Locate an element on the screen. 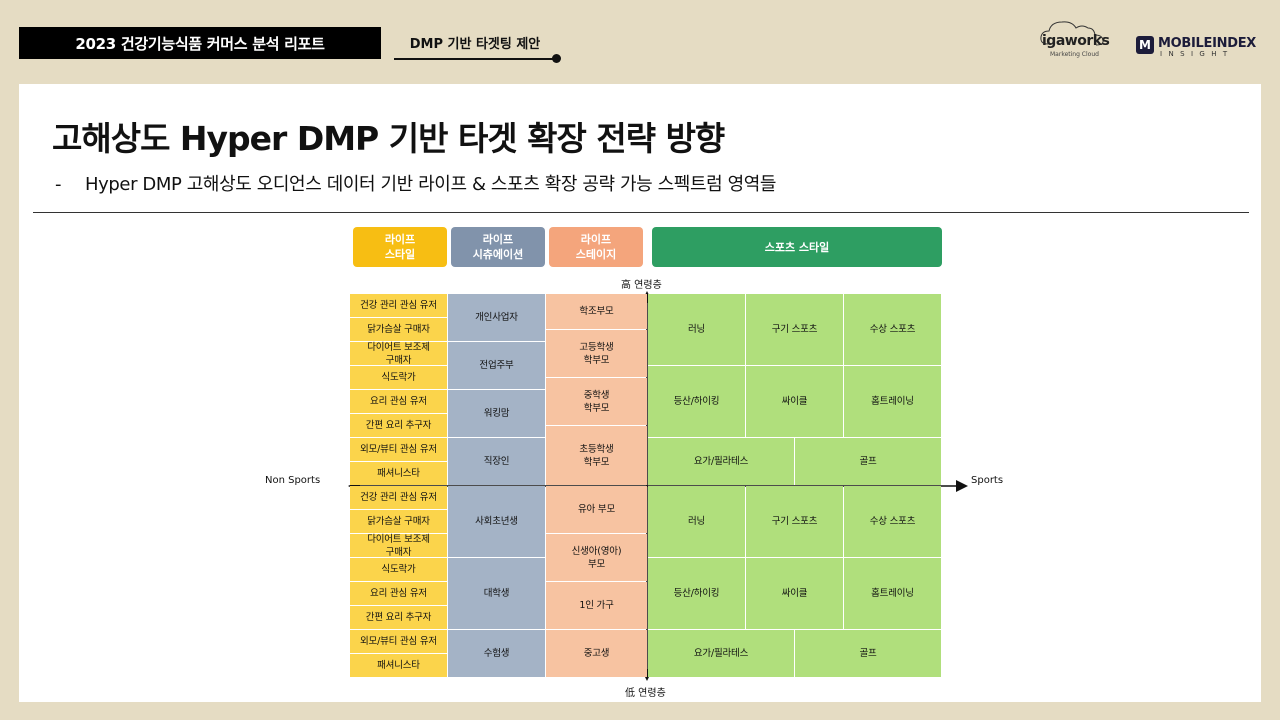 The image size is (1280, 720). life-stage-cell: 1인 가구 is located at coordinates (596, 605).